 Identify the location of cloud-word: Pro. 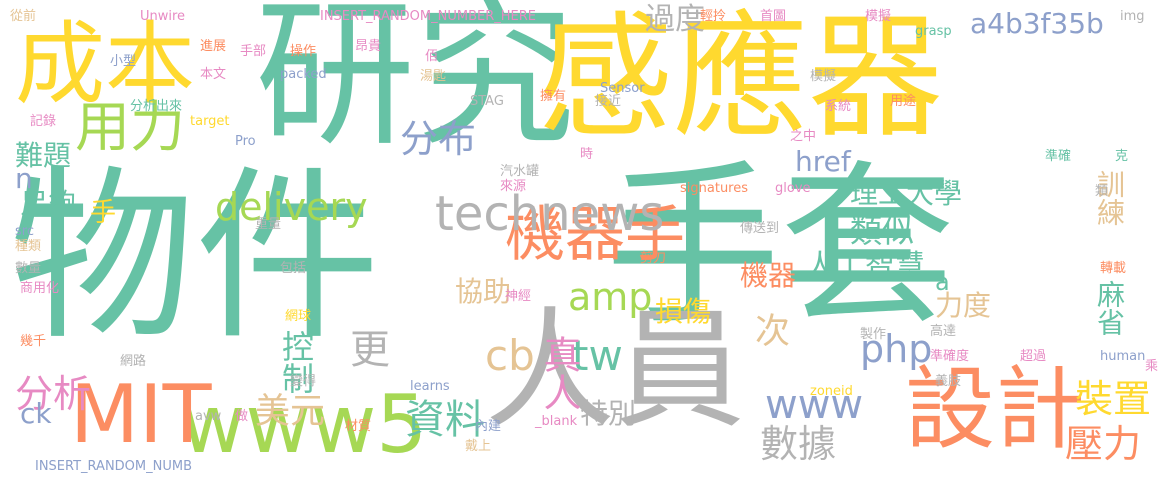
(245, 141).